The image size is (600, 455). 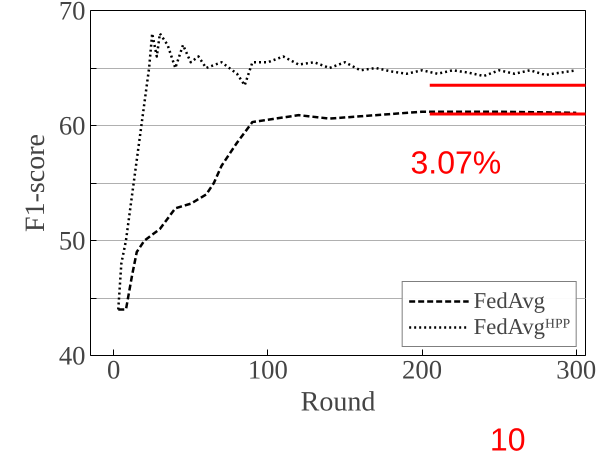 What do you see at coordinates (456, 162) in the screenshot?
I see `annotation: 3.07%` at bounding box center [456, 162].